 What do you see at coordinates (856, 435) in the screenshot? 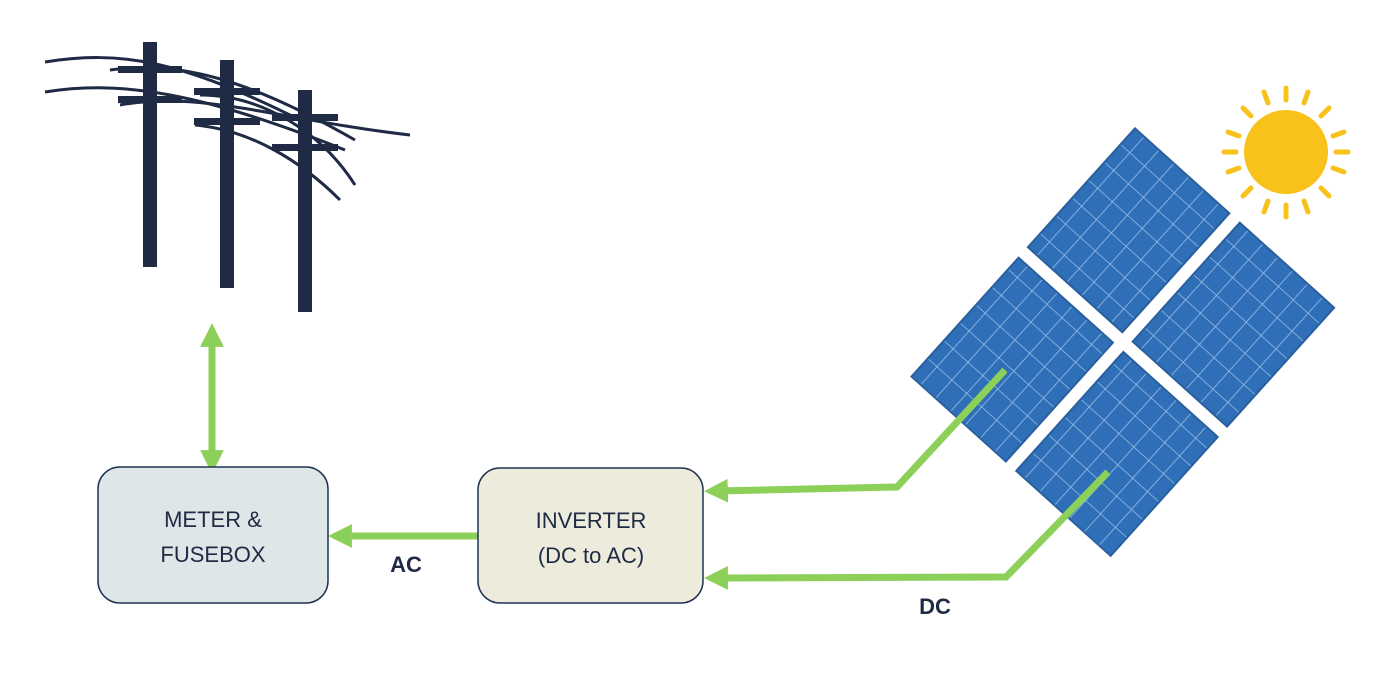
I see `dc-arrow-upper` at bounding box center [856, 435].